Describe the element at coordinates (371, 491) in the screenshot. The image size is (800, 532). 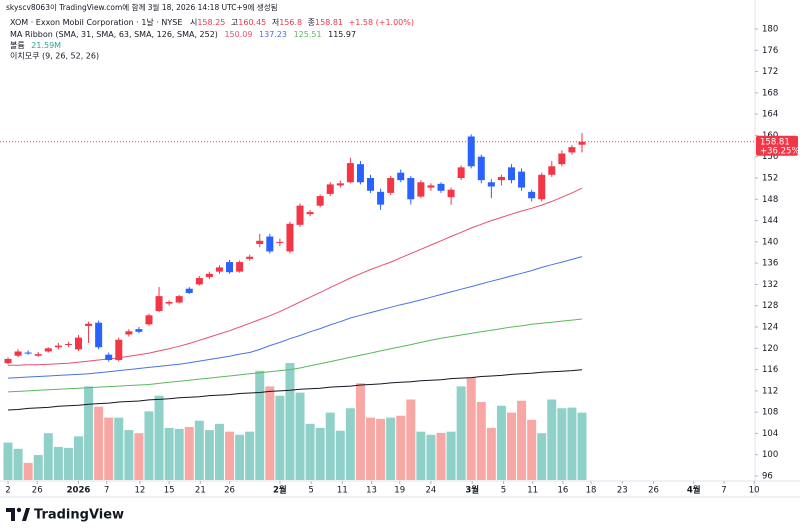
I see `x-tick-label: 13` at that location.